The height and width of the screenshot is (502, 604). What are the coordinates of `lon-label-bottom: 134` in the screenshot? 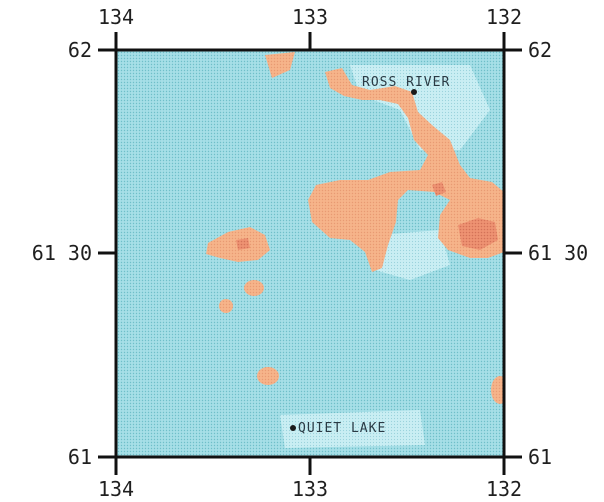 It's located at (116, 489).